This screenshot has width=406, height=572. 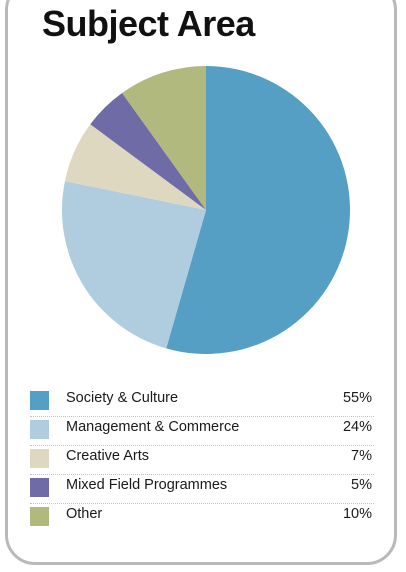 I want to click on pie-slice-management-commerce, so click(x=133, y=265).